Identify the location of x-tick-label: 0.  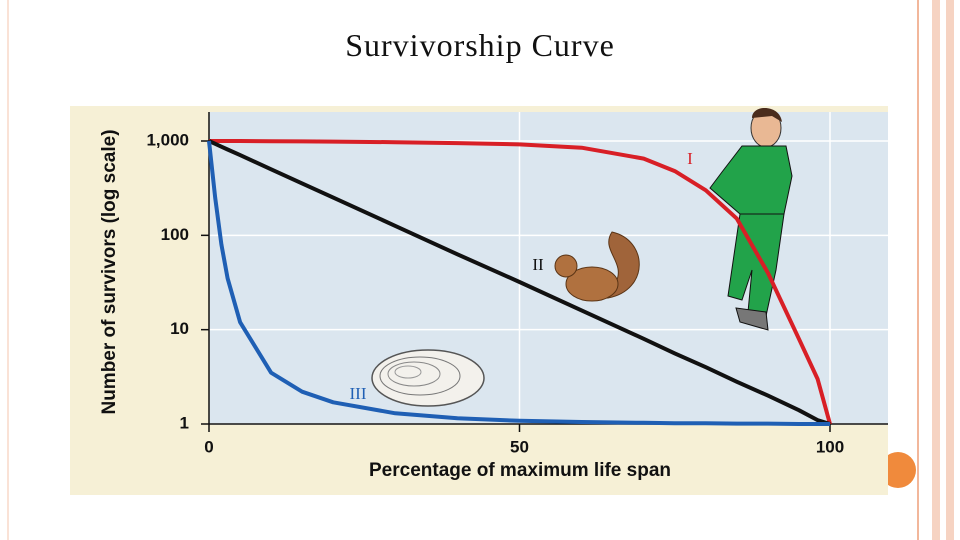
(208, 446).